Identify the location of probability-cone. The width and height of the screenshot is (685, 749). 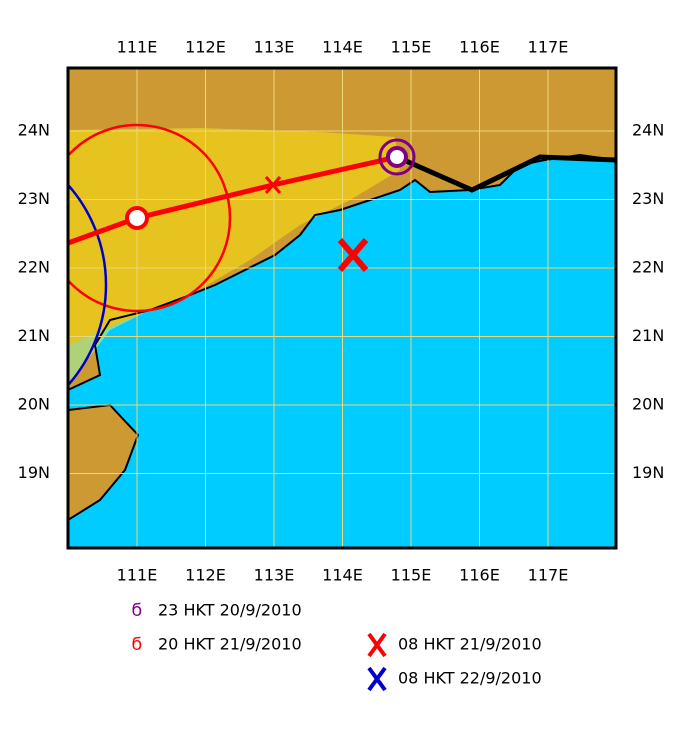
(234, 236).